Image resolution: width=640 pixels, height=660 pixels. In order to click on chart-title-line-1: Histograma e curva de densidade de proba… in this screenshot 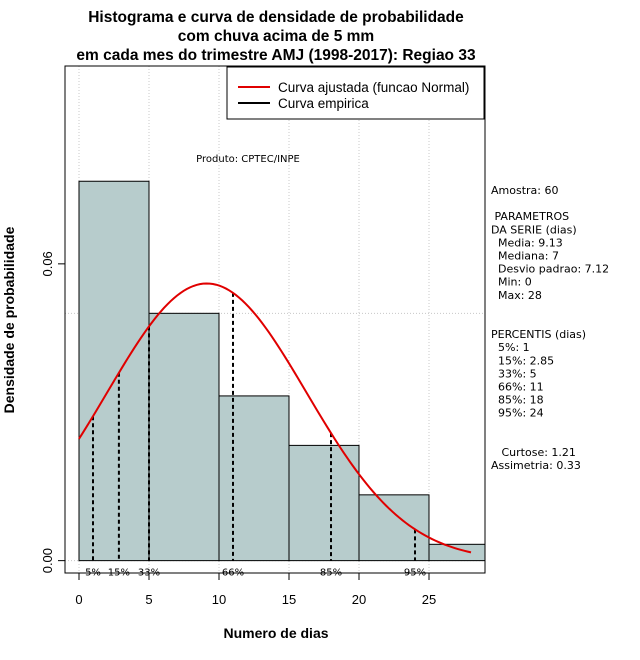, I will do `click(276, 17)`.